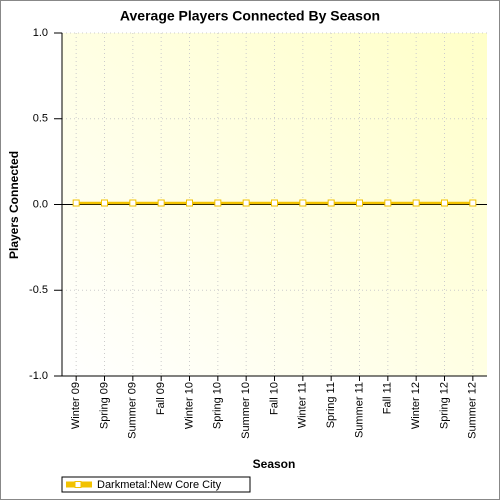 This screenshot has width=500, height=500. Describe the element at coordinates (359, 410) in the screenshot. I see `x-tick-label: Summer 11` at that location.